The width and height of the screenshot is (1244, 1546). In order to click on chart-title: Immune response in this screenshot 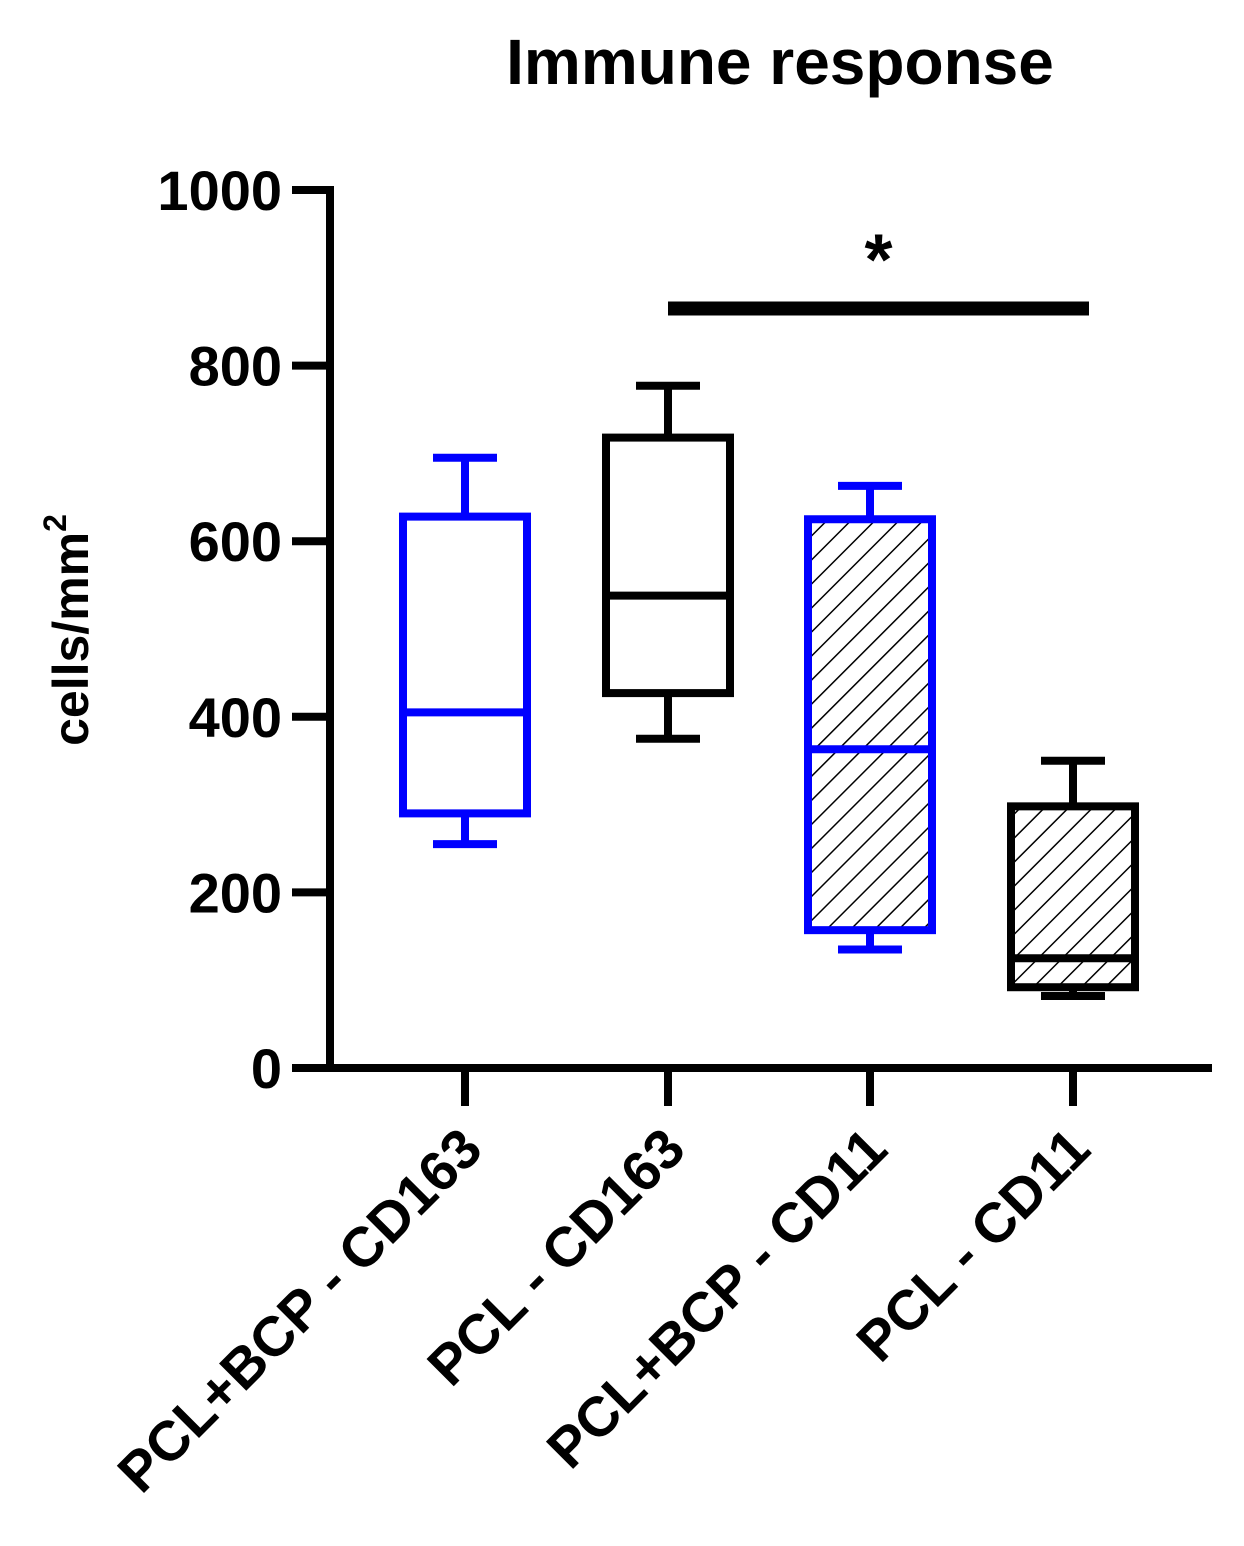, I will do `click(780, 62)`.